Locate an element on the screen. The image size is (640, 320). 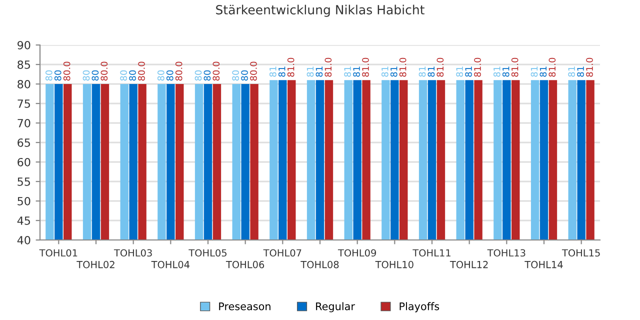
y-tick-label: 85 is located at coordinates (24, 64).